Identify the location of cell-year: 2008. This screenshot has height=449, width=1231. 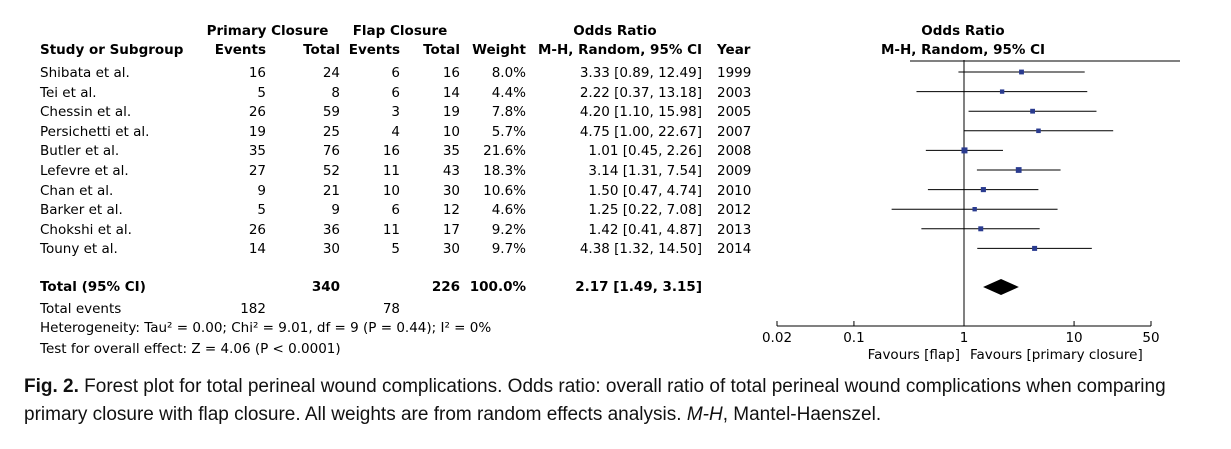
(734, 151).